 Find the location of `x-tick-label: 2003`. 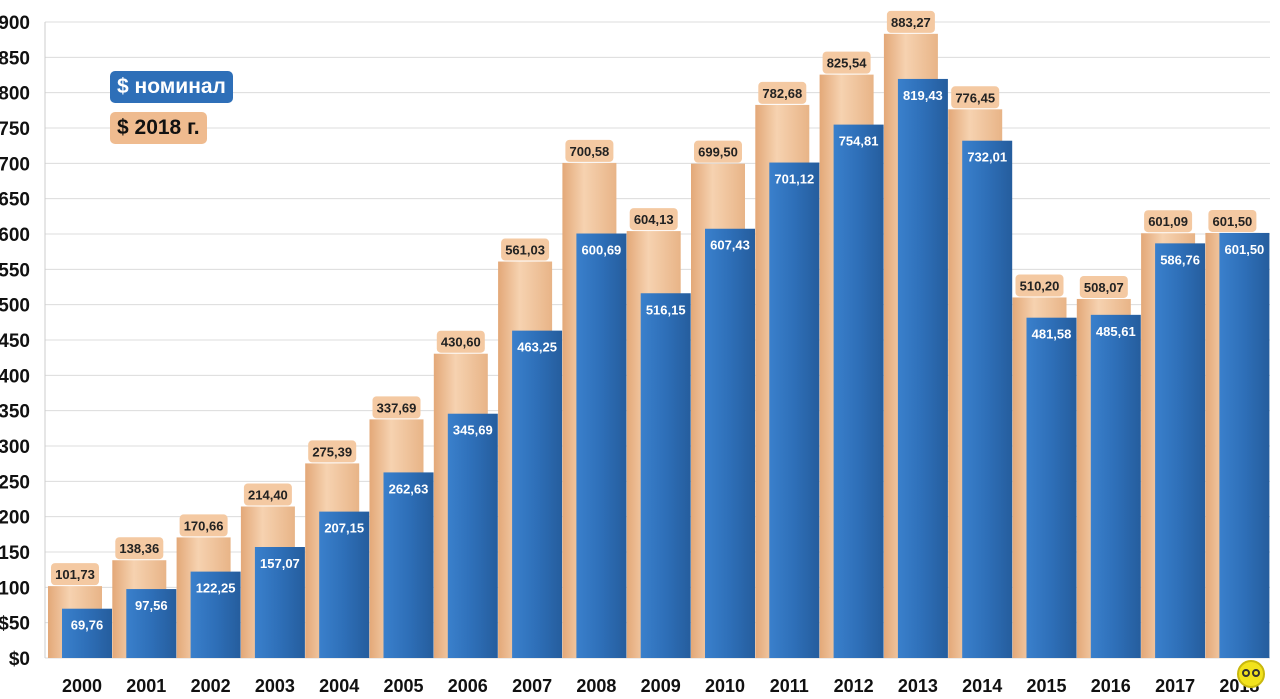

x-tick-label: 2003 is located at coordinates (275, 686).